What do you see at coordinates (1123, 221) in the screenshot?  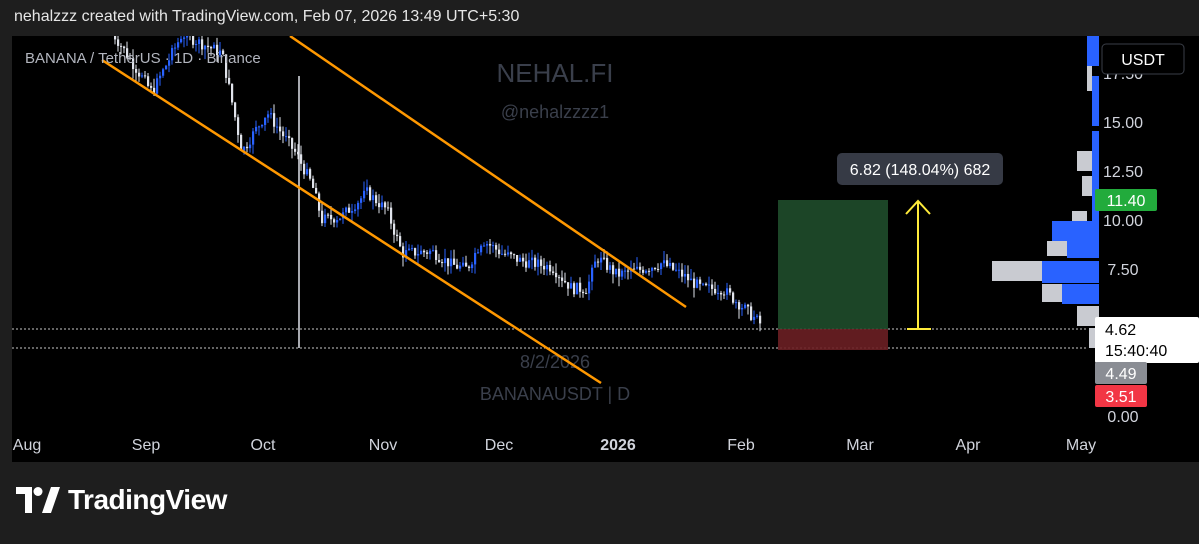 I see `price-tick-label: 10.00` at bounding box center [1123, 221].